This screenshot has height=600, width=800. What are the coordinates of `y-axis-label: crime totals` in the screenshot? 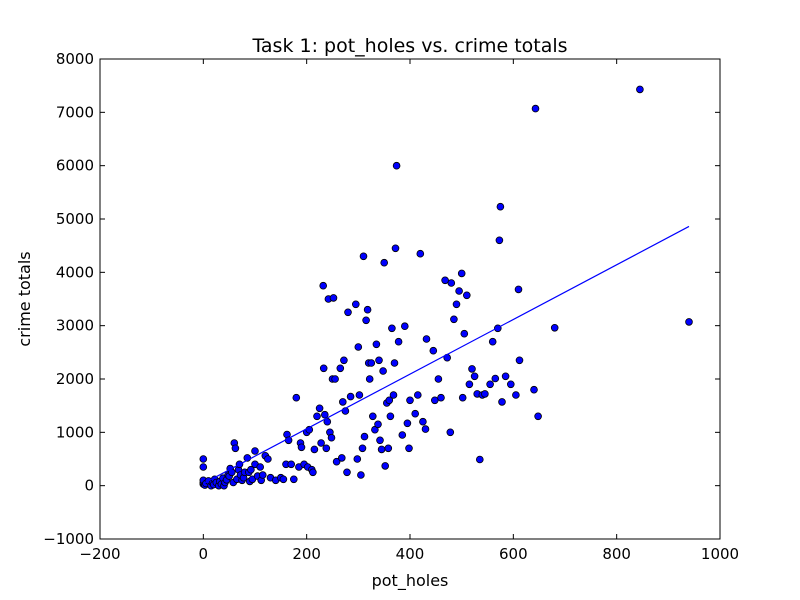 It's located at (24, 298).